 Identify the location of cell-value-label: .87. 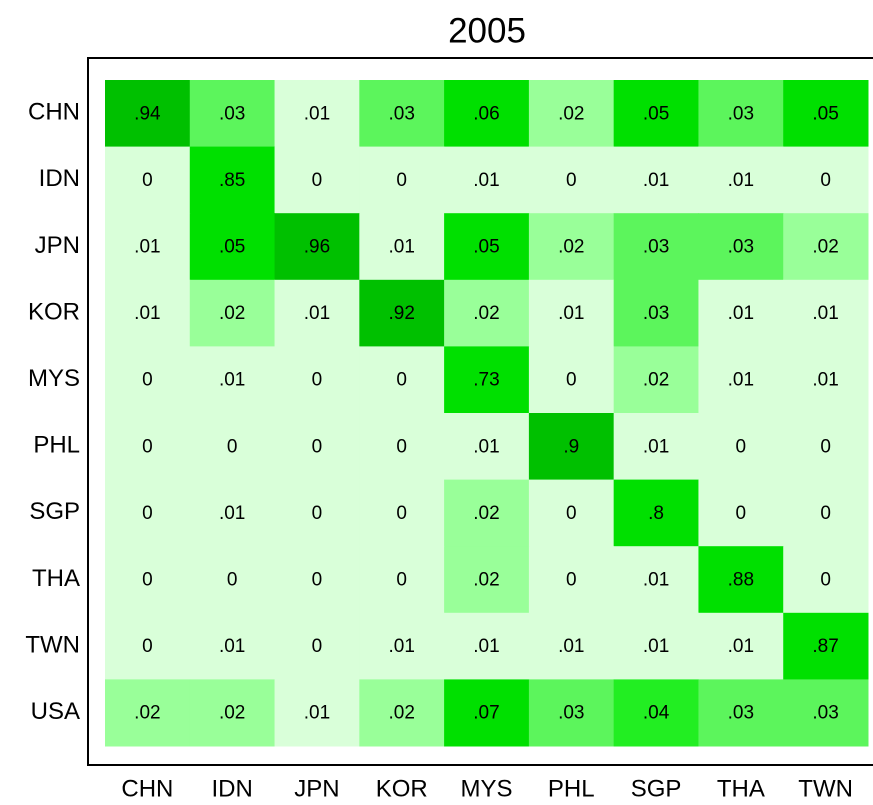
(825, 646).